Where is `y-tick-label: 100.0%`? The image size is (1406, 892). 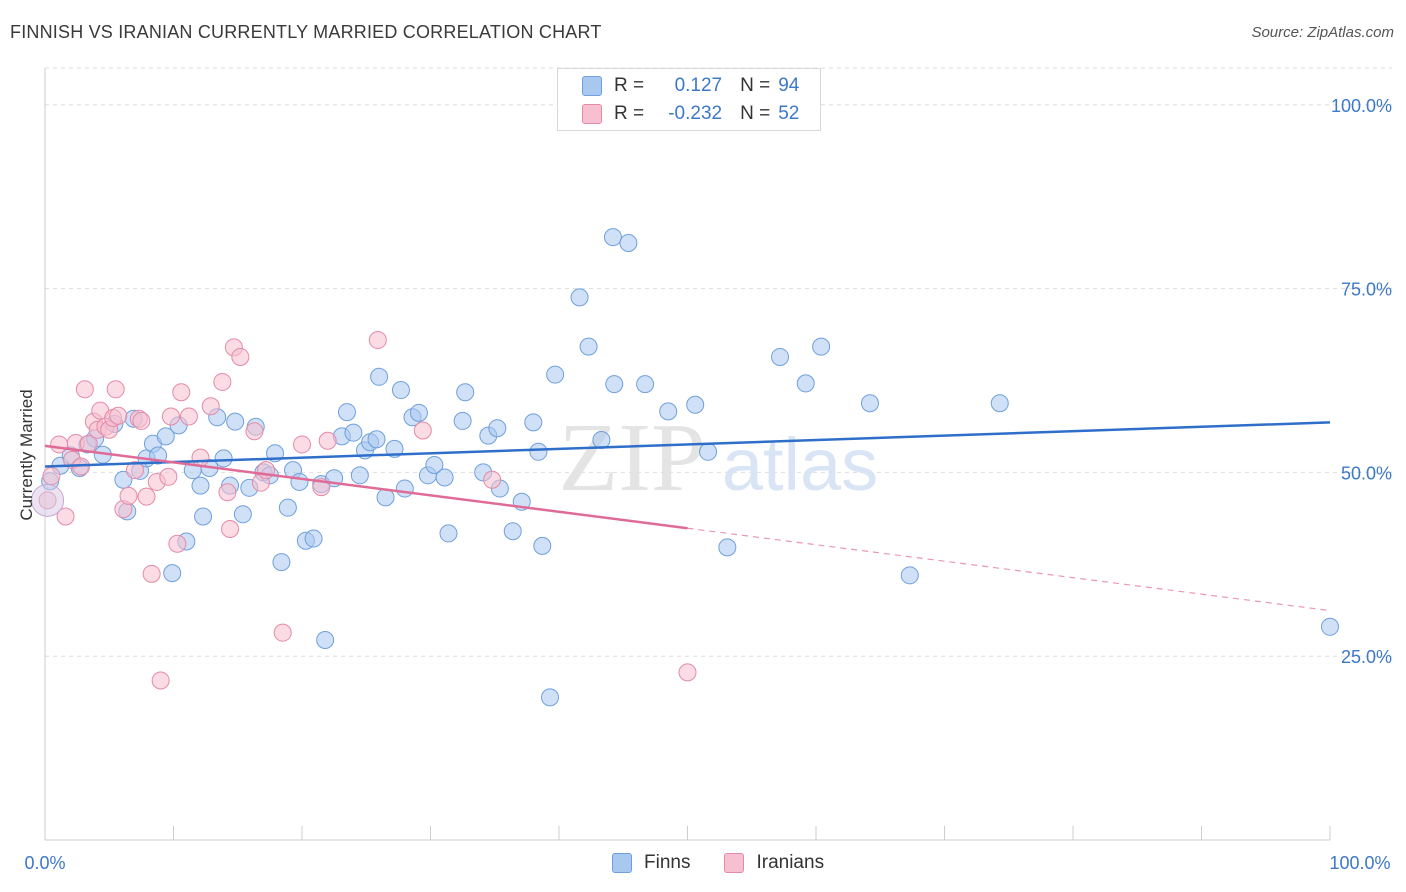 y-tick-label: 100.0% is located at coordinates (1361, 106).